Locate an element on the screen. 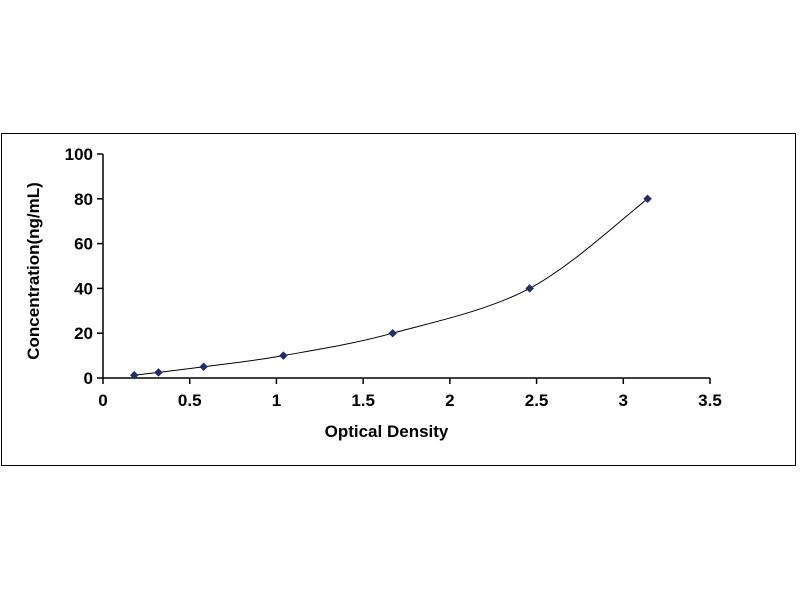 This screenshot has height=600, width=800. x-tick-label: 3.5 is located at coordinates (710, 400).